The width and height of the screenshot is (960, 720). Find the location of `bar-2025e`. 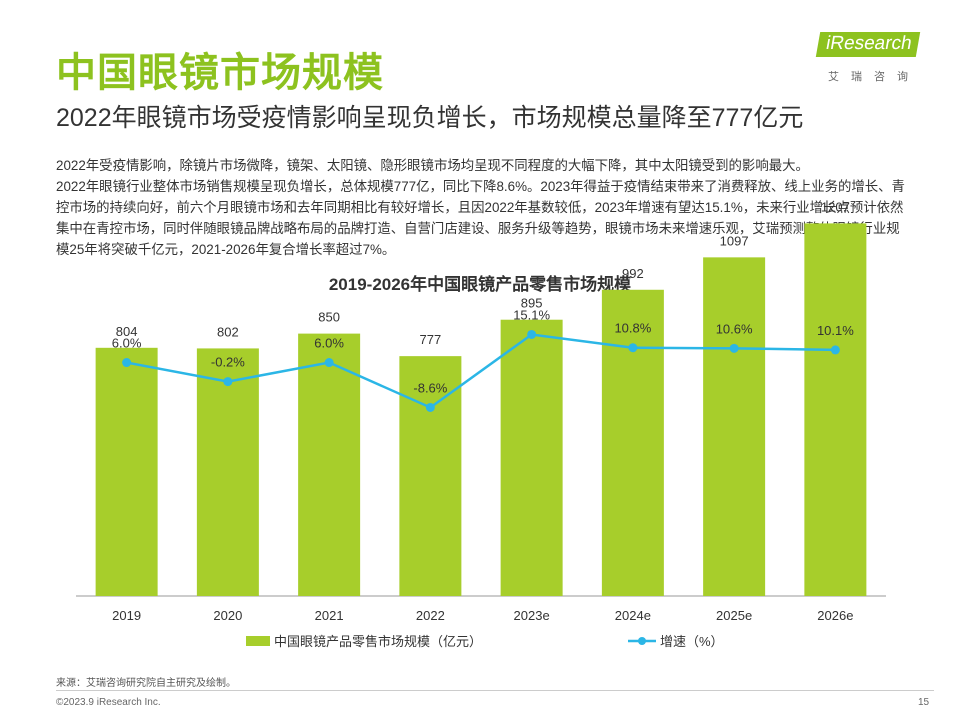

bar-2025e is located at coordinates (734, 426).